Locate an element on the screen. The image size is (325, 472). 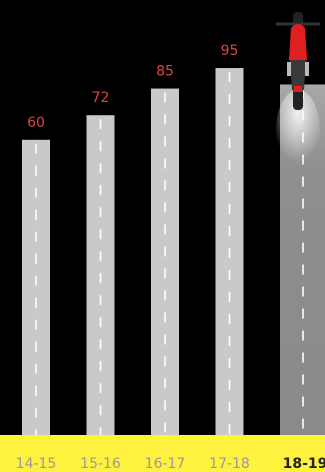
x-tick-label: 17-18 is located at coordinates (229, 464).